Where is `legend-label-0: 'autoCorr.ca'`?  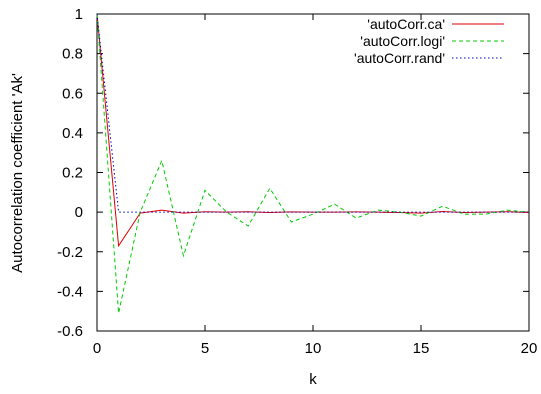 legend-label-0: 'autoCorr.ca' is located at coordinates (406, 24).